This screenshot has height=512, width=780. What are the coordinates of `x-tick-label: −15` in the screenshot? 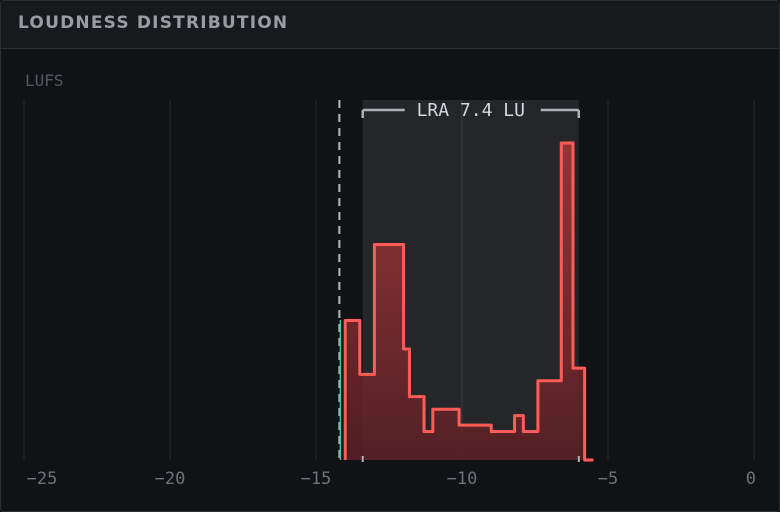 It's located at (316, 479).